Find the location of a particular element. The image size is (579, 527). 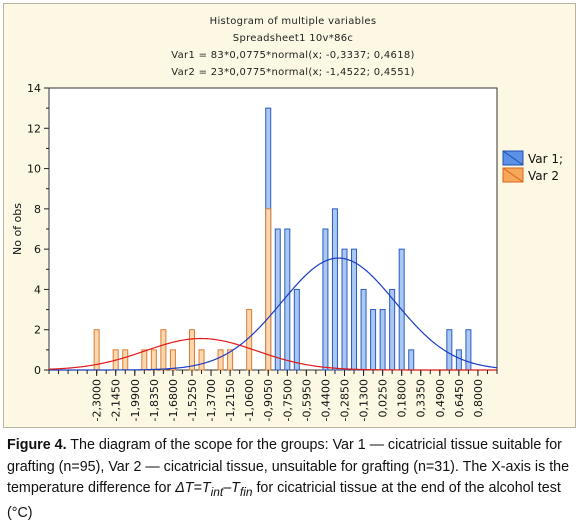

y-tick-label-2: 4 is located at coordinates (37, 289).